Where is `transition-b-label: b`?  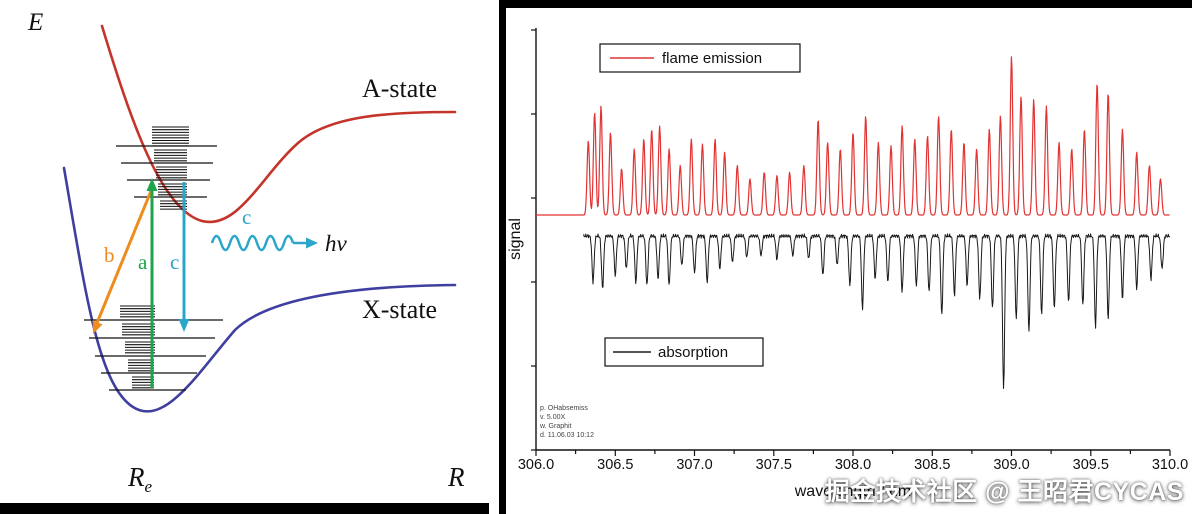
transition-b-label: b is located at coordinates (109, 255).